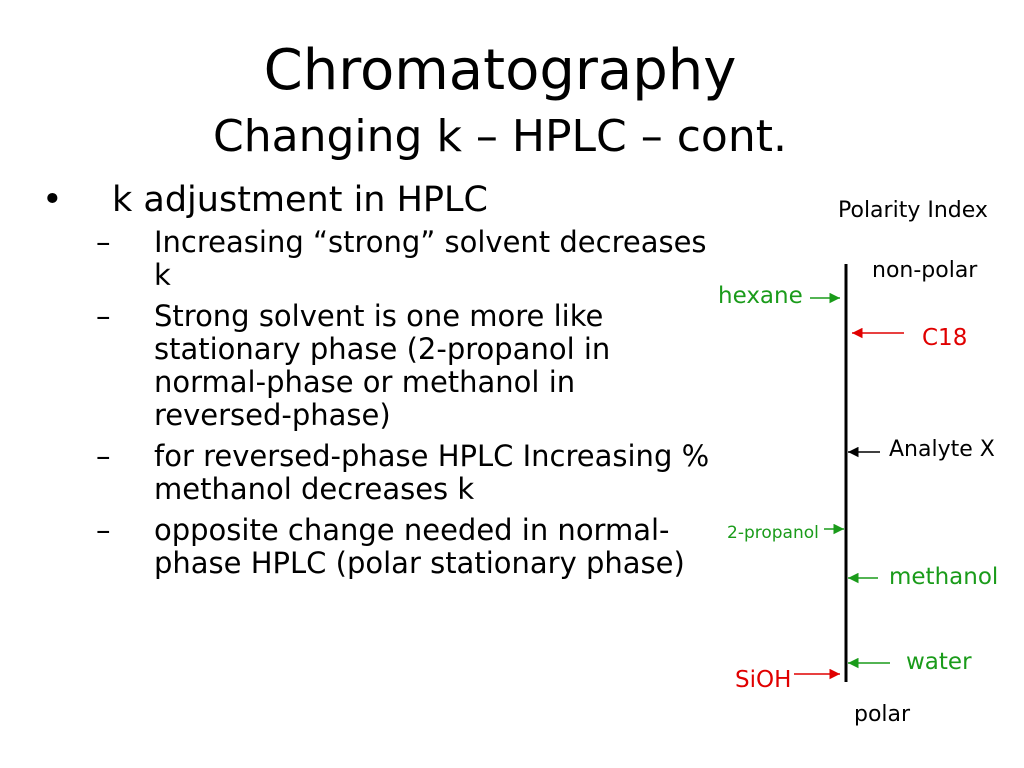 The image size is (1024, 768). I want to click on methanol-label: methanol, so click(944, 577).